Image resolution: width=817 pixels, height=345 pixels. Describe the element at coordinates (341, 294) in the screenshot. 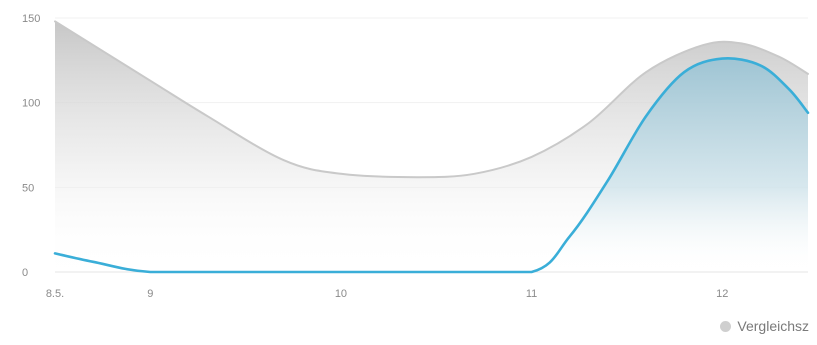

I see `x-tick-label: 10` at that location.